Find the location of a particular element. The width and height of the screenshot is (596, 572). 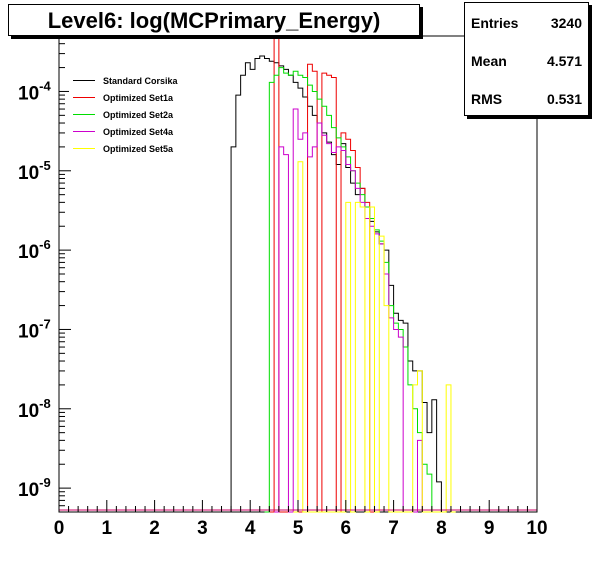

stat-mean: Mean 4.571 is located at coordinates (526, 63).